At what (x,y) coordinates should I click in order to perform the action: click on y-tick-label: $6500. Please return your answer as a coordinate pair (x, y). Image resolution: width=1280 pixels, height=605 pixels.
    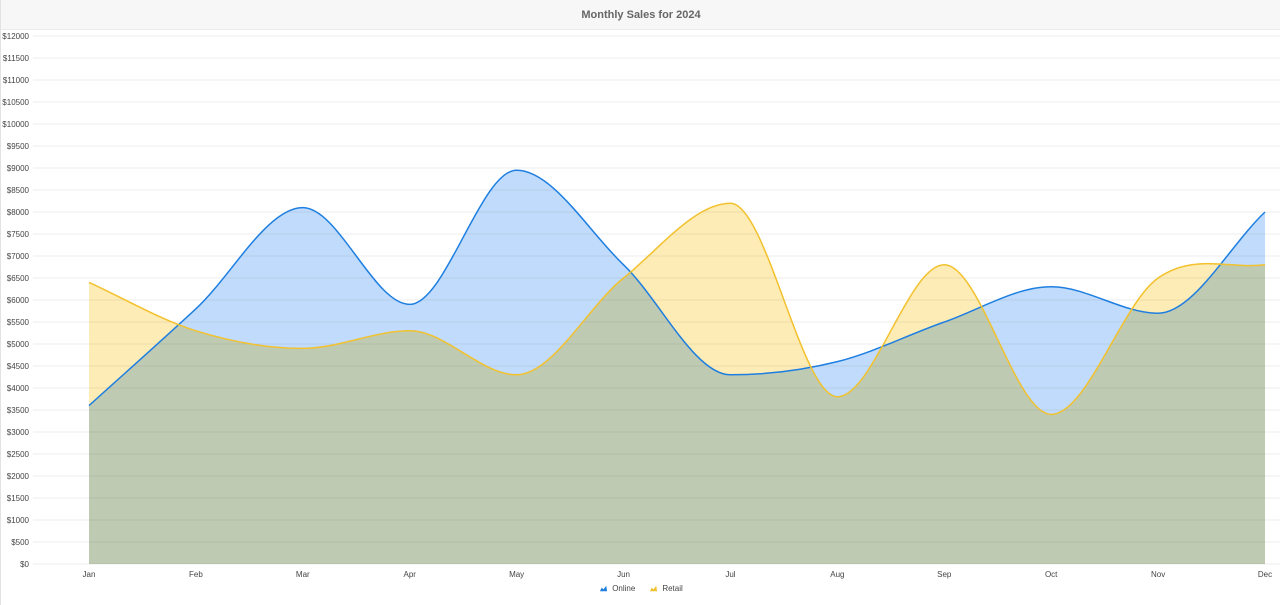
    Looking at the image, I should click on (18, 278).